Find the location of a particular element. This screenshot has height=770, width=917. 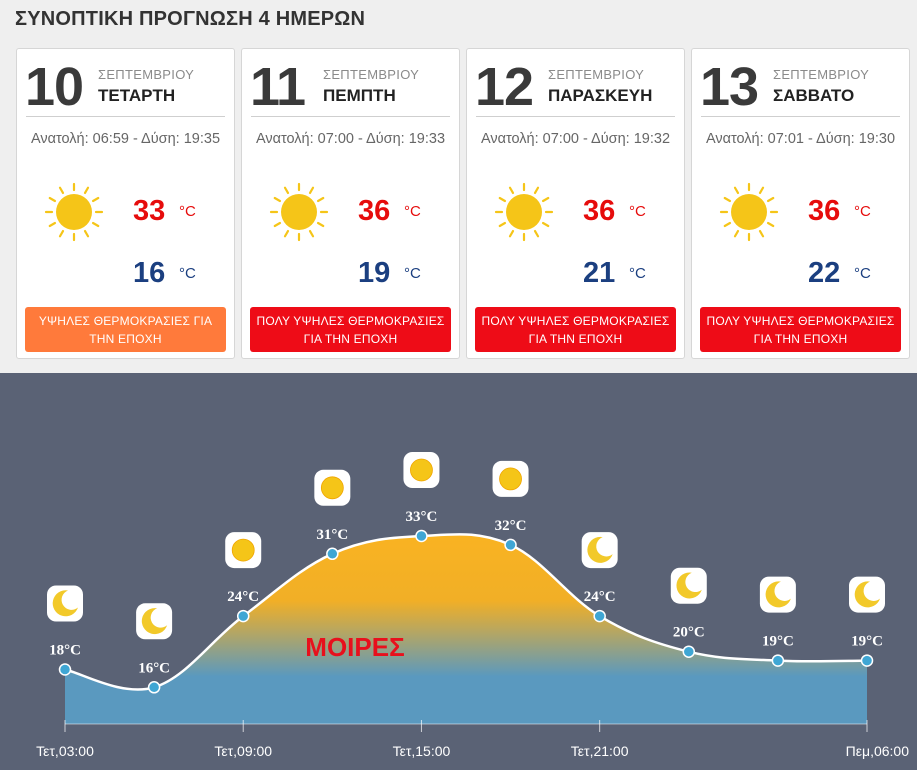

sunrise-sunset: Ανατολή: 07:01 - Δύση: 19:30 is located at coordinates (800, 139).